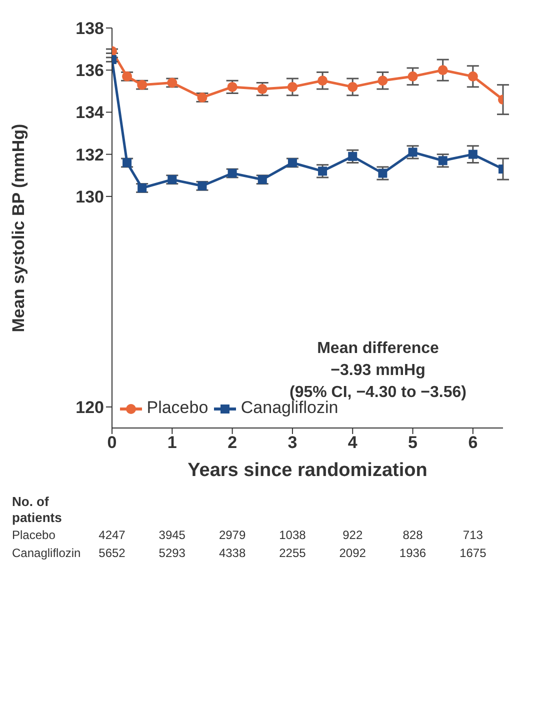 This screenshot has width=535, height=708. What do you see at coordinates (172, 442) in the screenshot?
I see `x-tick-label: 1` at bounding box center [172, 442].